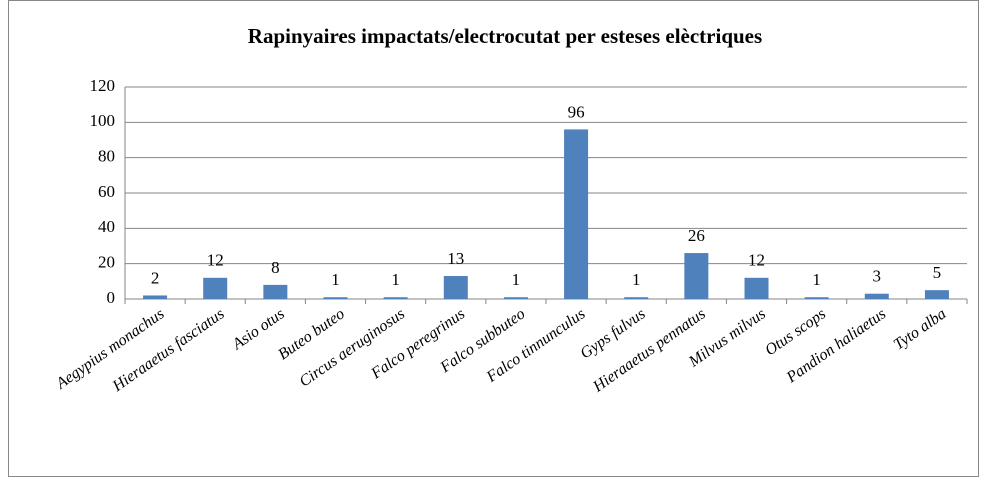 The image size is (987, 477). Describe the element at coordinates (455, 258) in the screenshot. I see `data-label: 13` at that location.